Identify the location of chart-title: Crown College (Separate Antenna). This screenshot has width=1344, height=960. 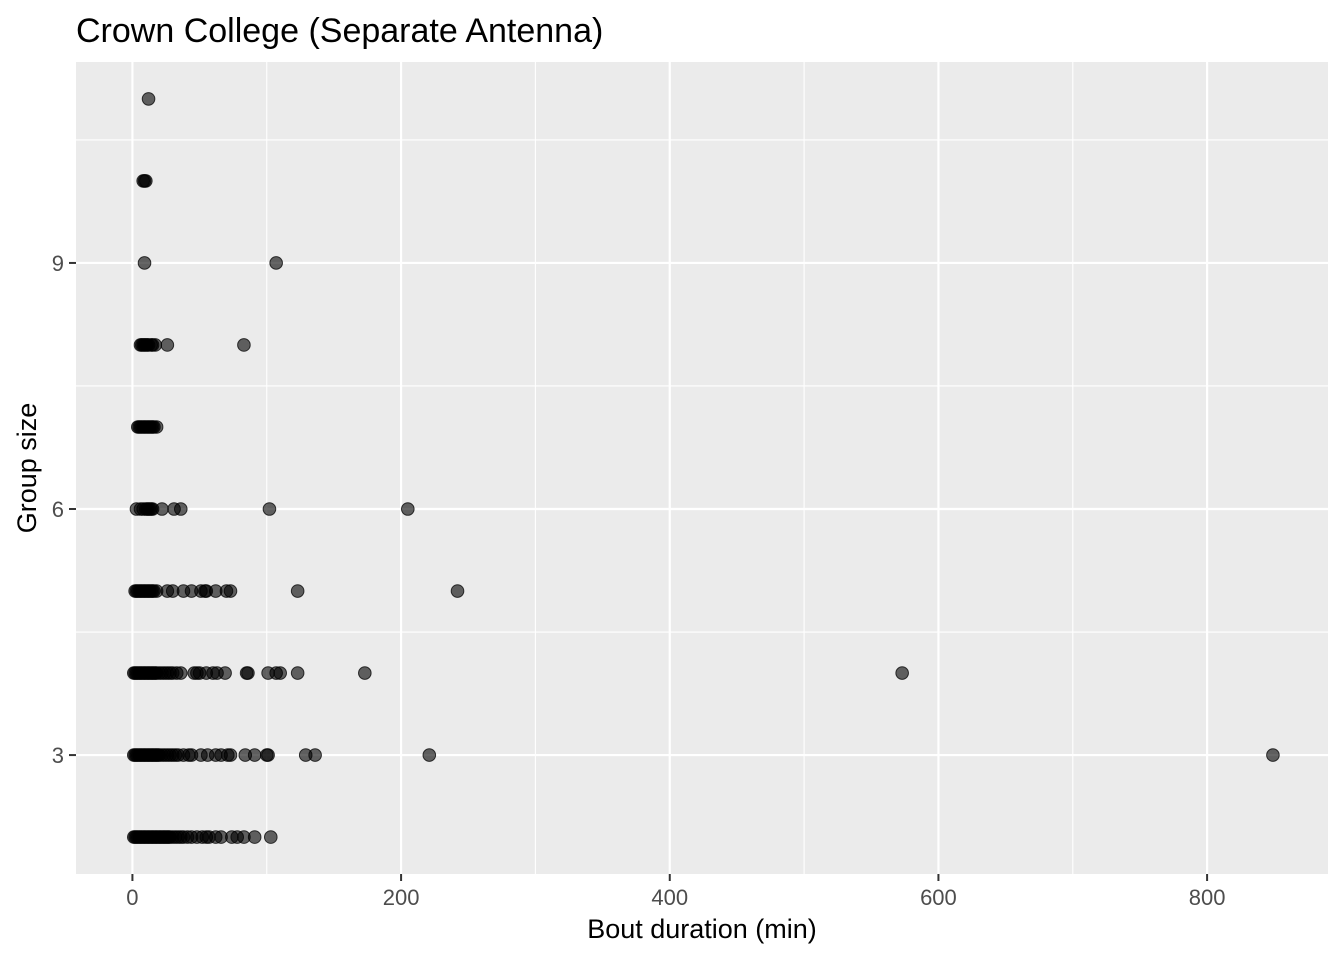
(339, 31).